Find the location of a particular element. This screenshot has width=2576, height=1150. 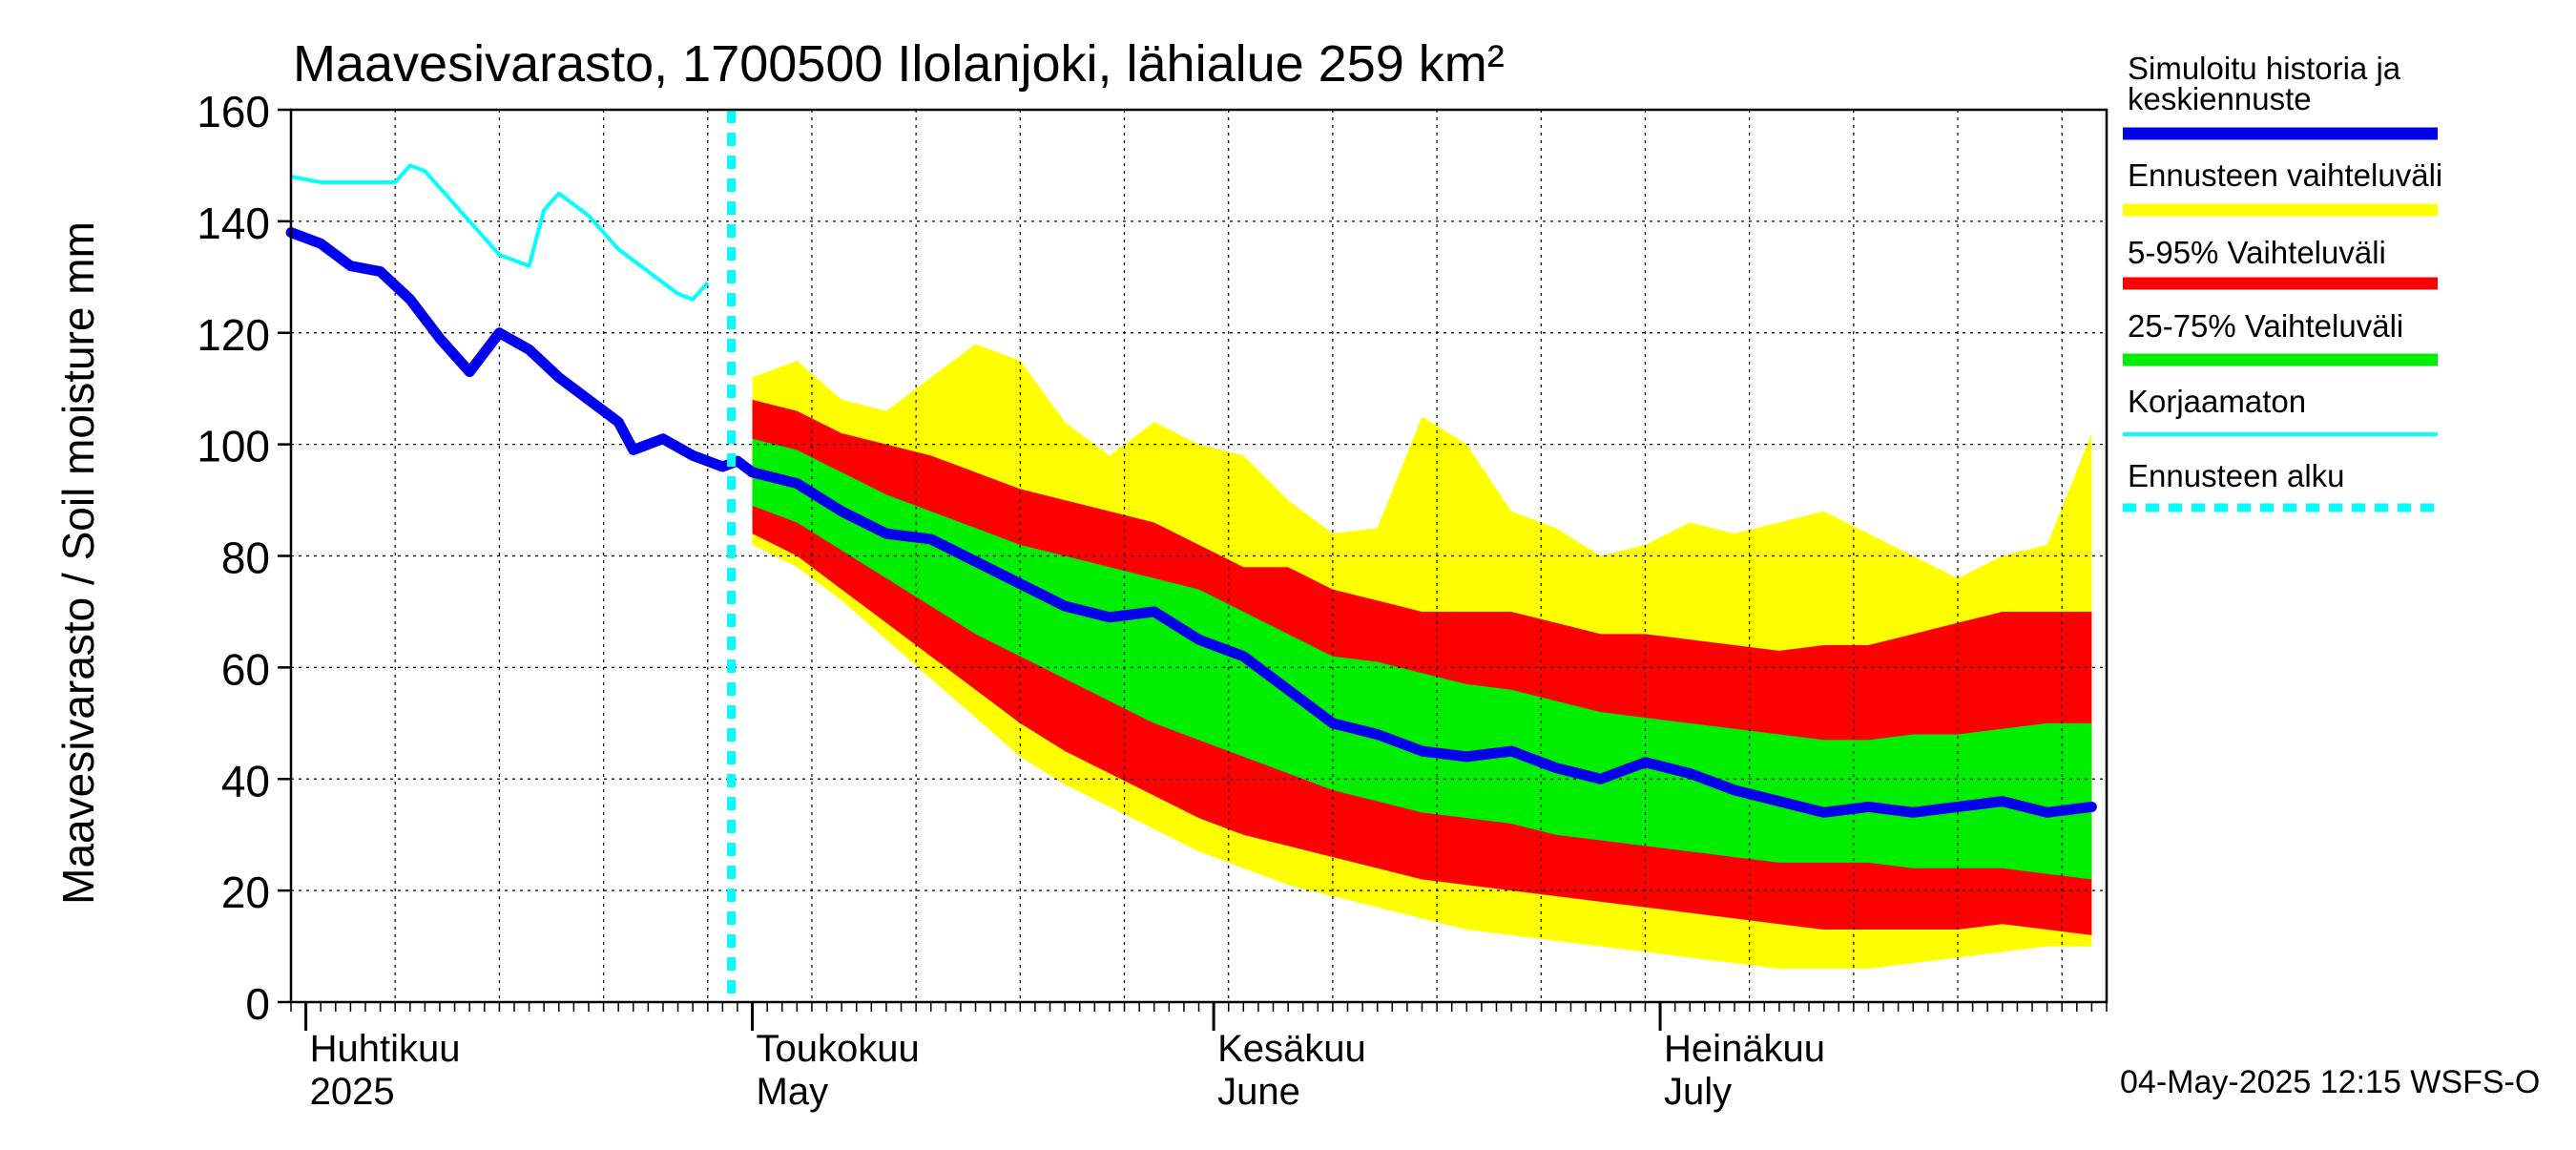

legend-label: Simuloitu historia ja is located at coordinates (2264, 68).